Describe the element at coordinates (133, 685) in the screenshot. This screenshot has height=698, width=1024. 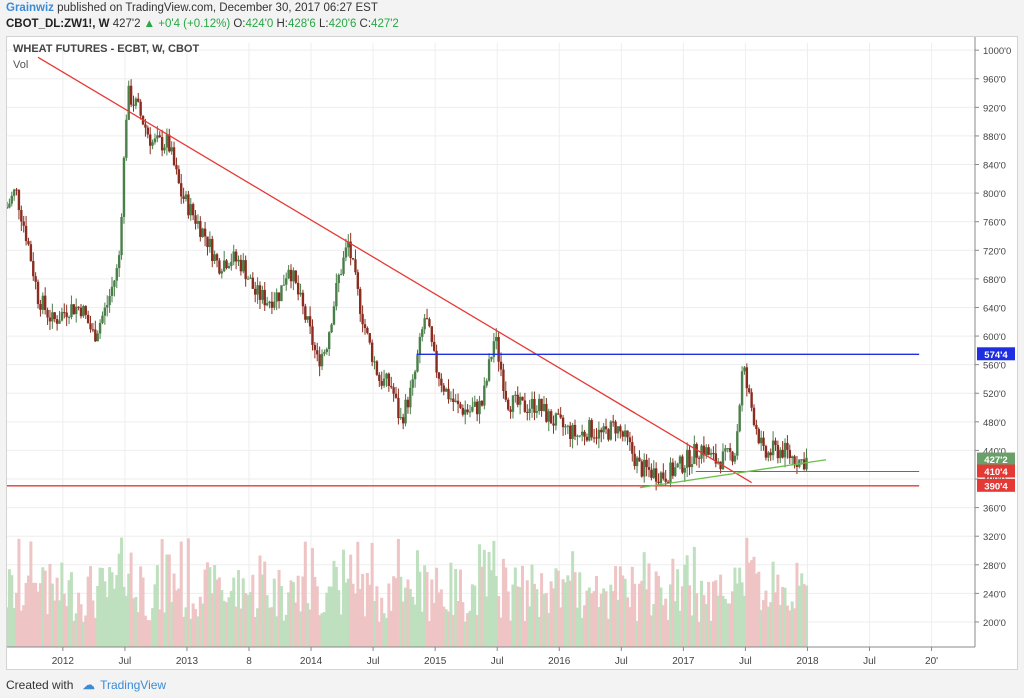
I see `tradingview-brand: TradingView` at that location.